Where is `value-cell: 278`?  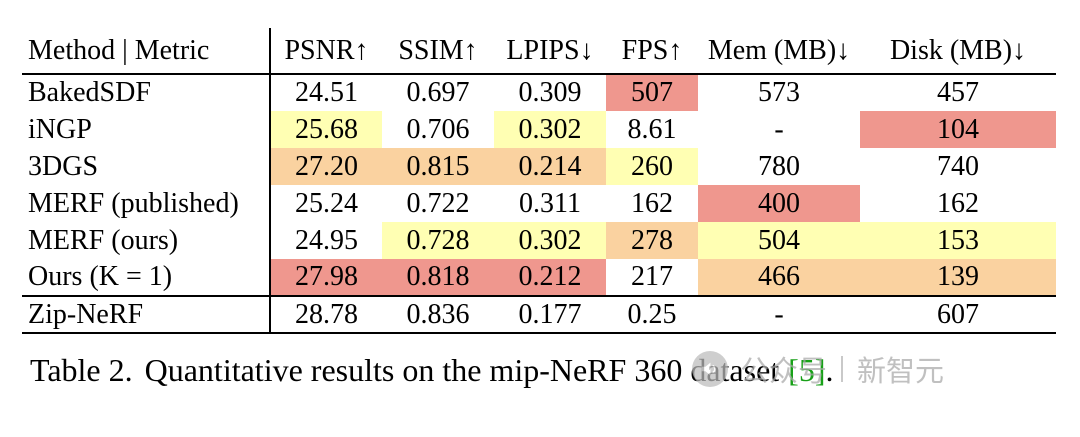
value-cell: 278 is located at coordinates (652, 240).